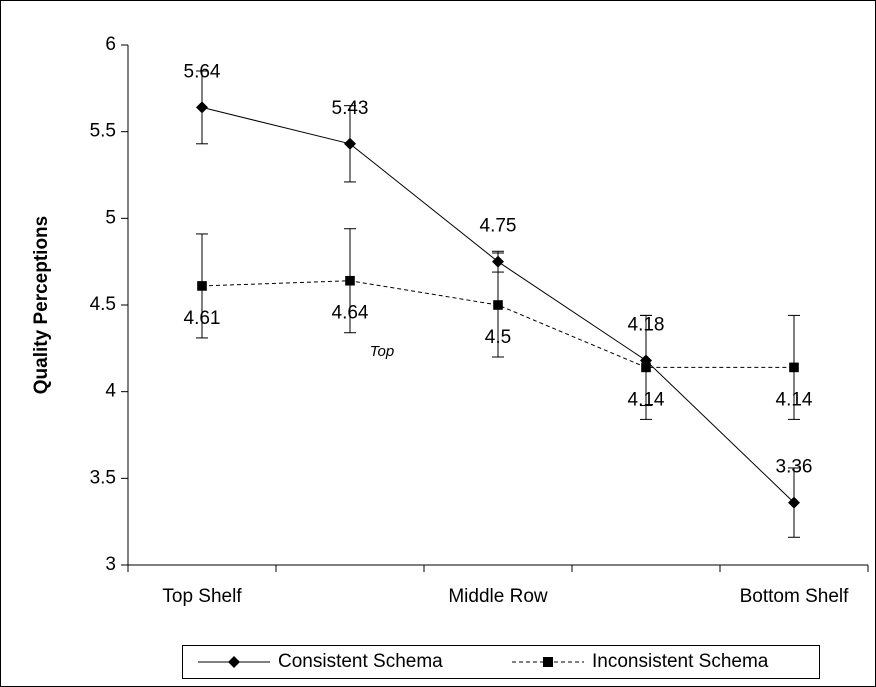 This screenshot has width=876, height=687. I want to click on data-label: 3.36, so click(794, 467).